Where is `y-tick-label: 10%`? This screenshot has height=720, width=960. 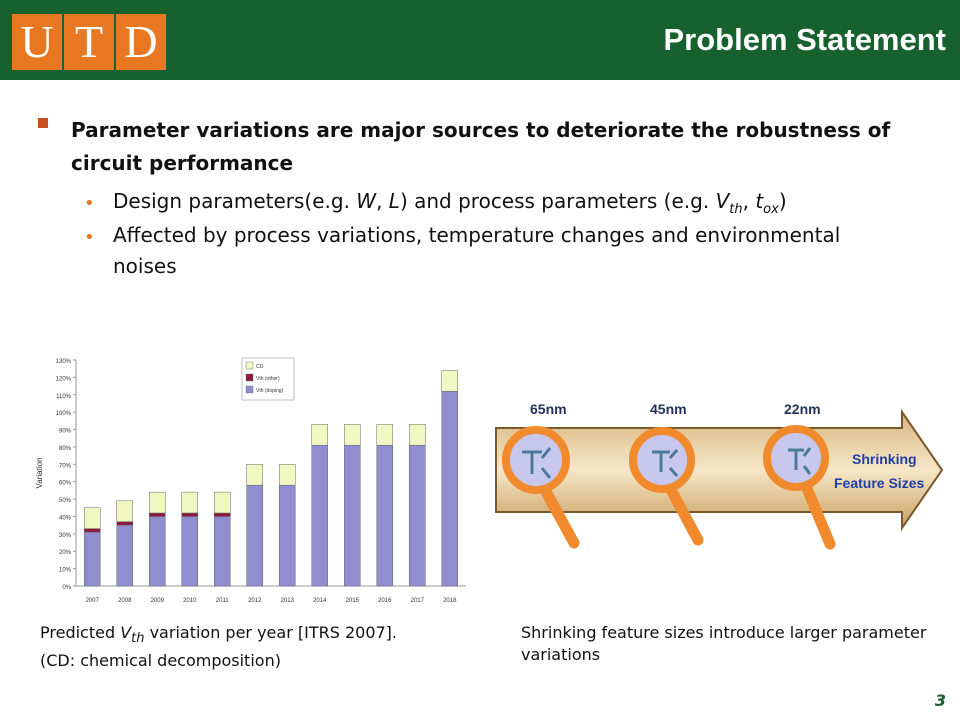 y-tick-label: 10% is located at coordinates (65, 571).